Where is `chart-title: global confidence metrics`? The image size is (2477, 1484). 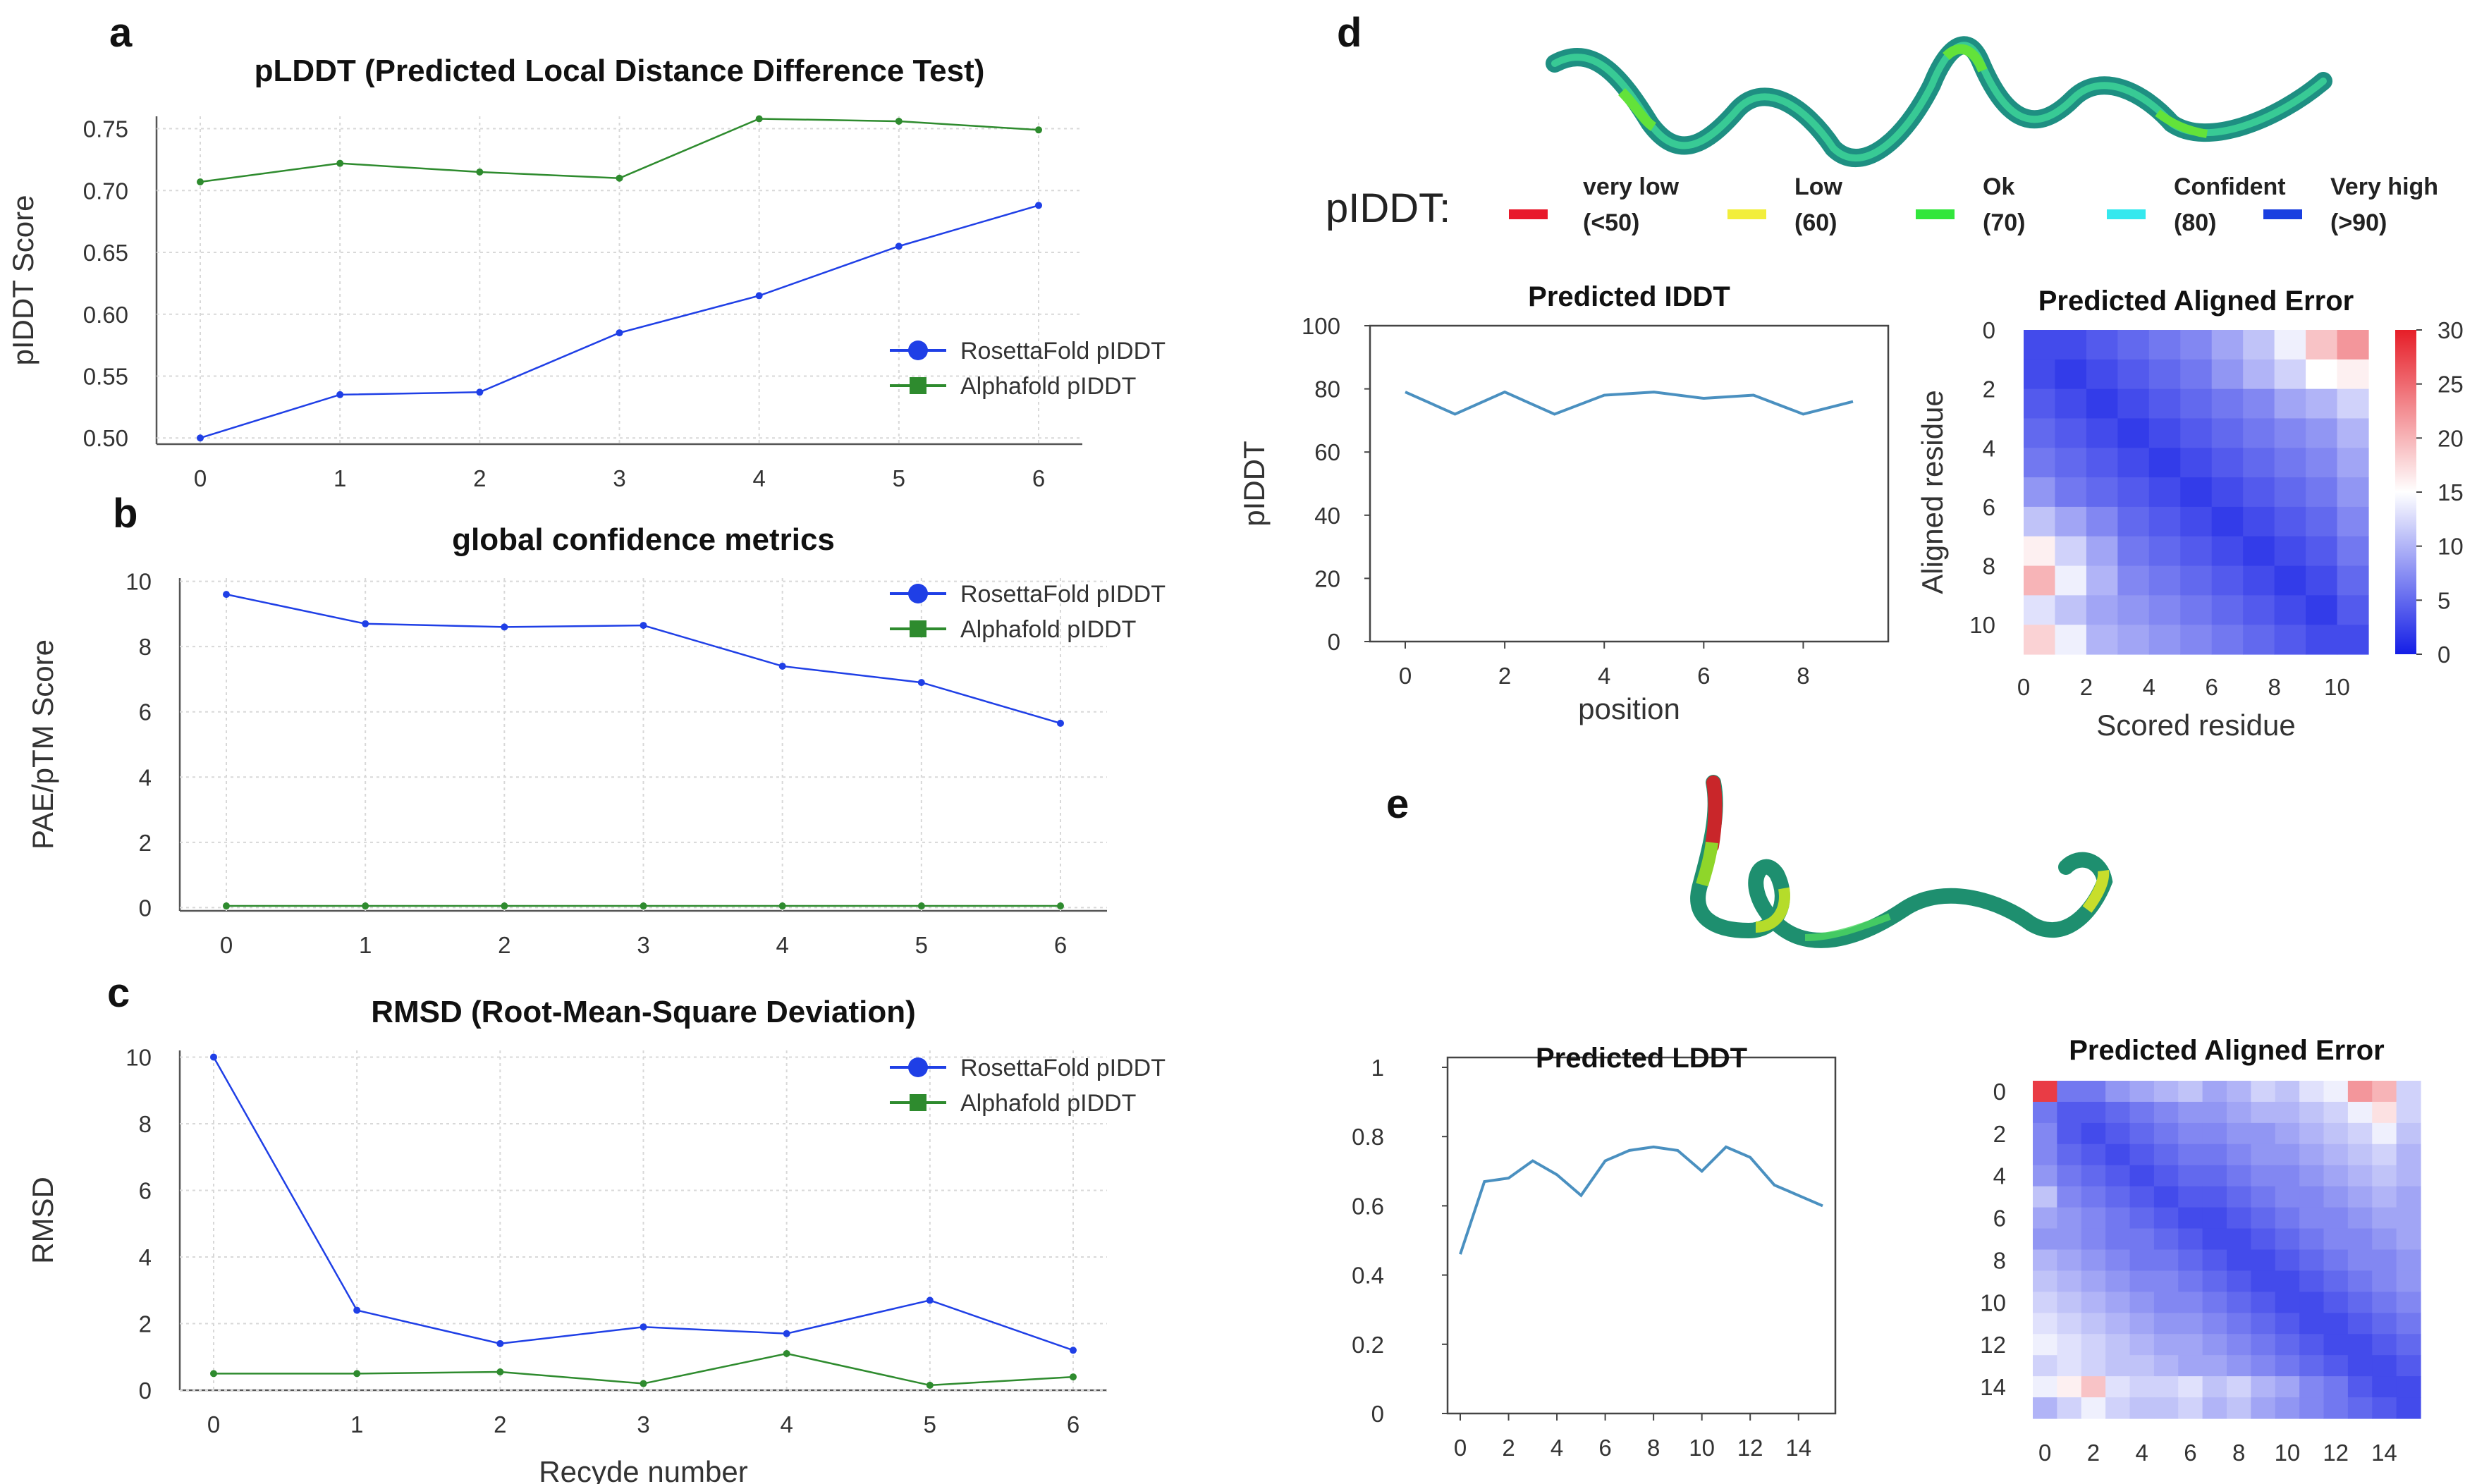 chart-title: global confidence metrics is located at coordinates (643, 539).